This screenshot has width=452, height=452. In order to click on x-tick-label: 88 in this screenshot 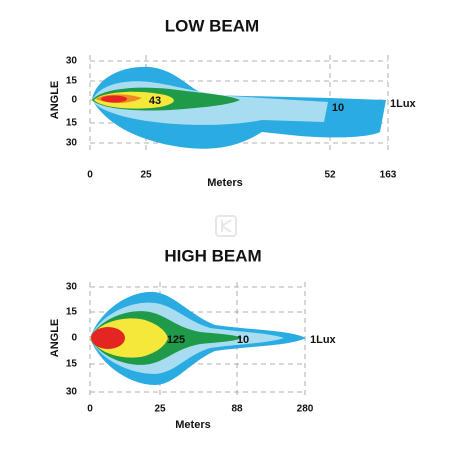, I will do `click(237, 409)`.